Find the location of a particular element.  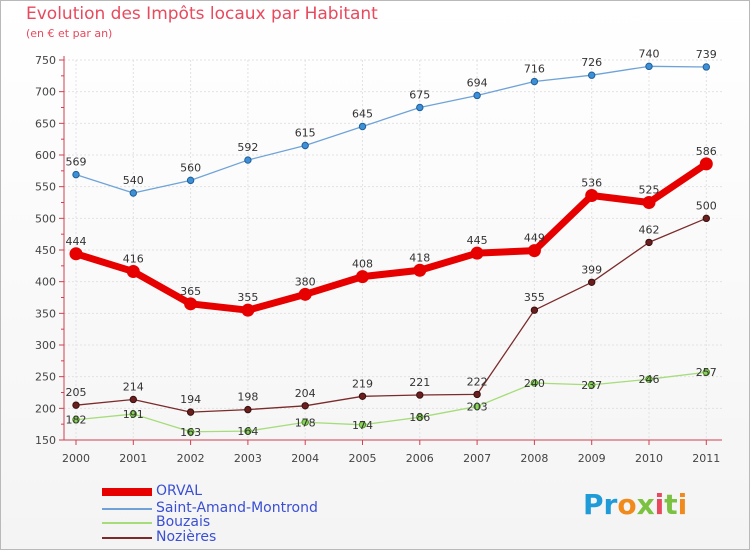

data-label-orval: 525 is located at coordinates (649, 190).